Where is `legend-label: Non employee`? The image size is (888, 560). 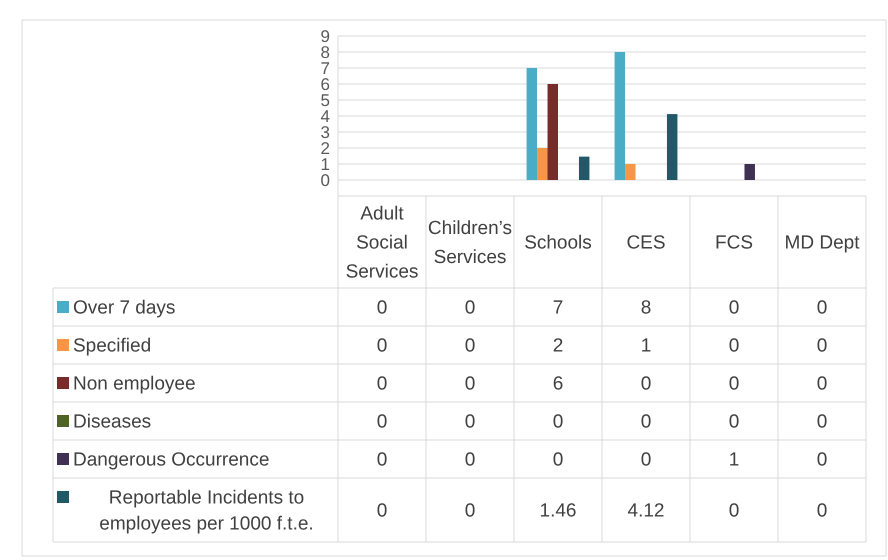
legend-label: Non employee is located at coordinates (134, 384).